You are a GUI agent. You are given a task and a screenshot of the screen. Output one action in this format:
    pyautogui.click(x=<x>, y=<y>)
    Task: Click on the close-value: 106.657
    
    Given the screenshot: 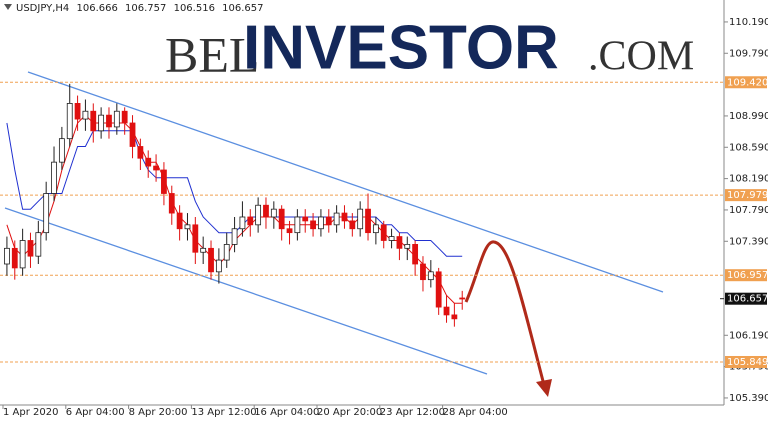 What is the action you would take?
    pyautogui.click(x=242, y=8)
    